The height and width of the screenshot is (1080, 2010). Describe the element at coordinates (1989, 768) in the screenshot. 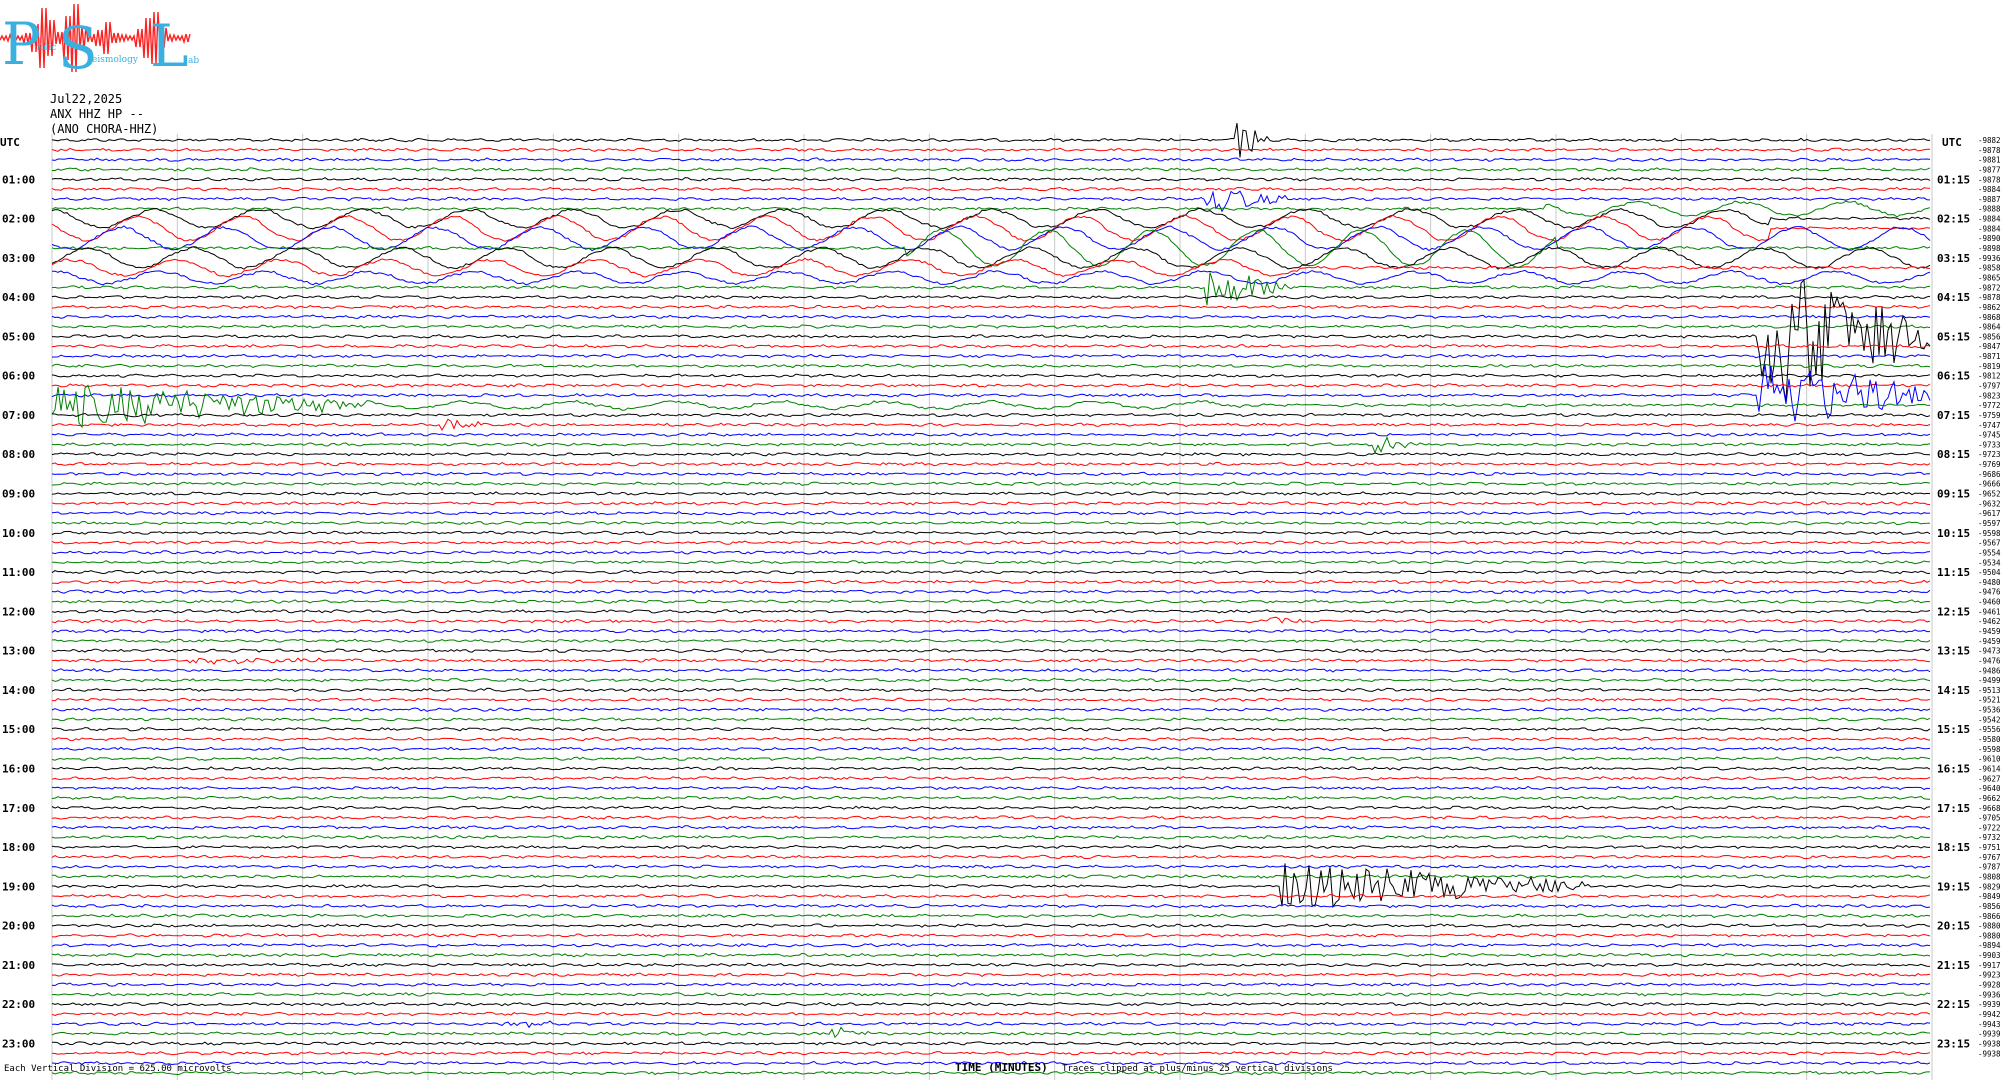

I see `trace-offset-label: -9614` at that location.